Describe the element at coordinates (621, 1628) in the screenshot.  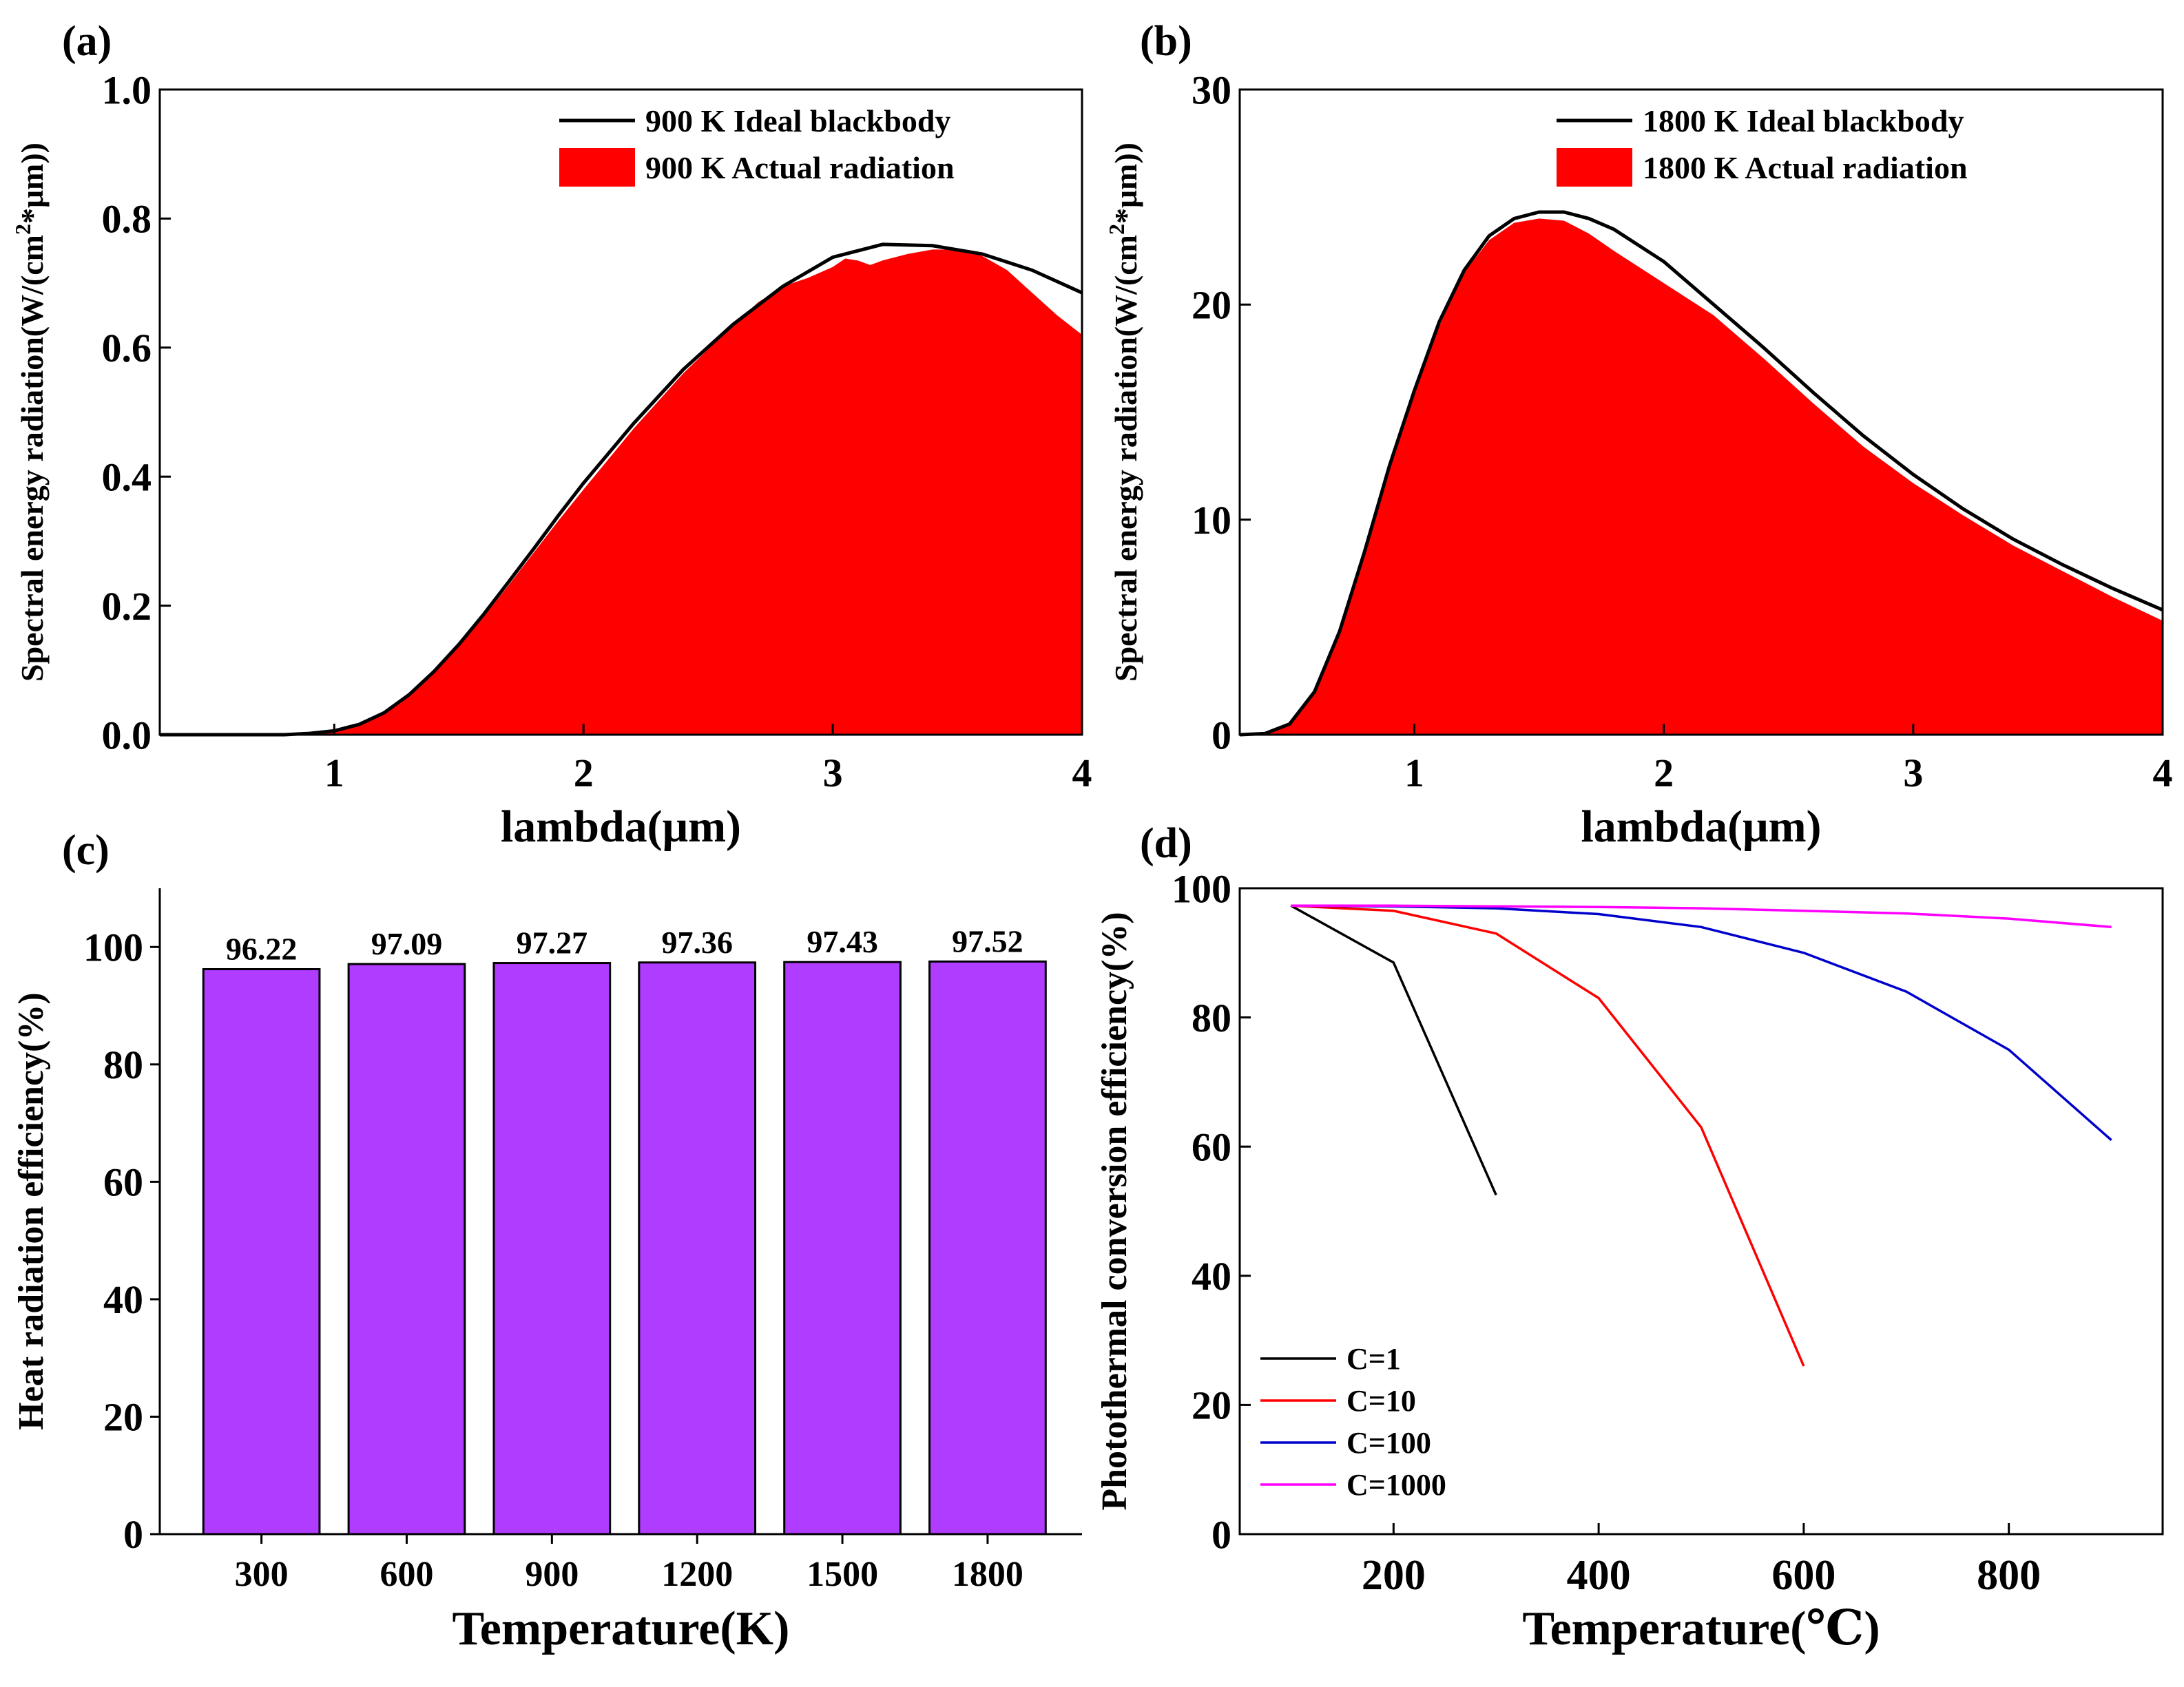
I see `x-axis-label: Temperature(K)` at that location.